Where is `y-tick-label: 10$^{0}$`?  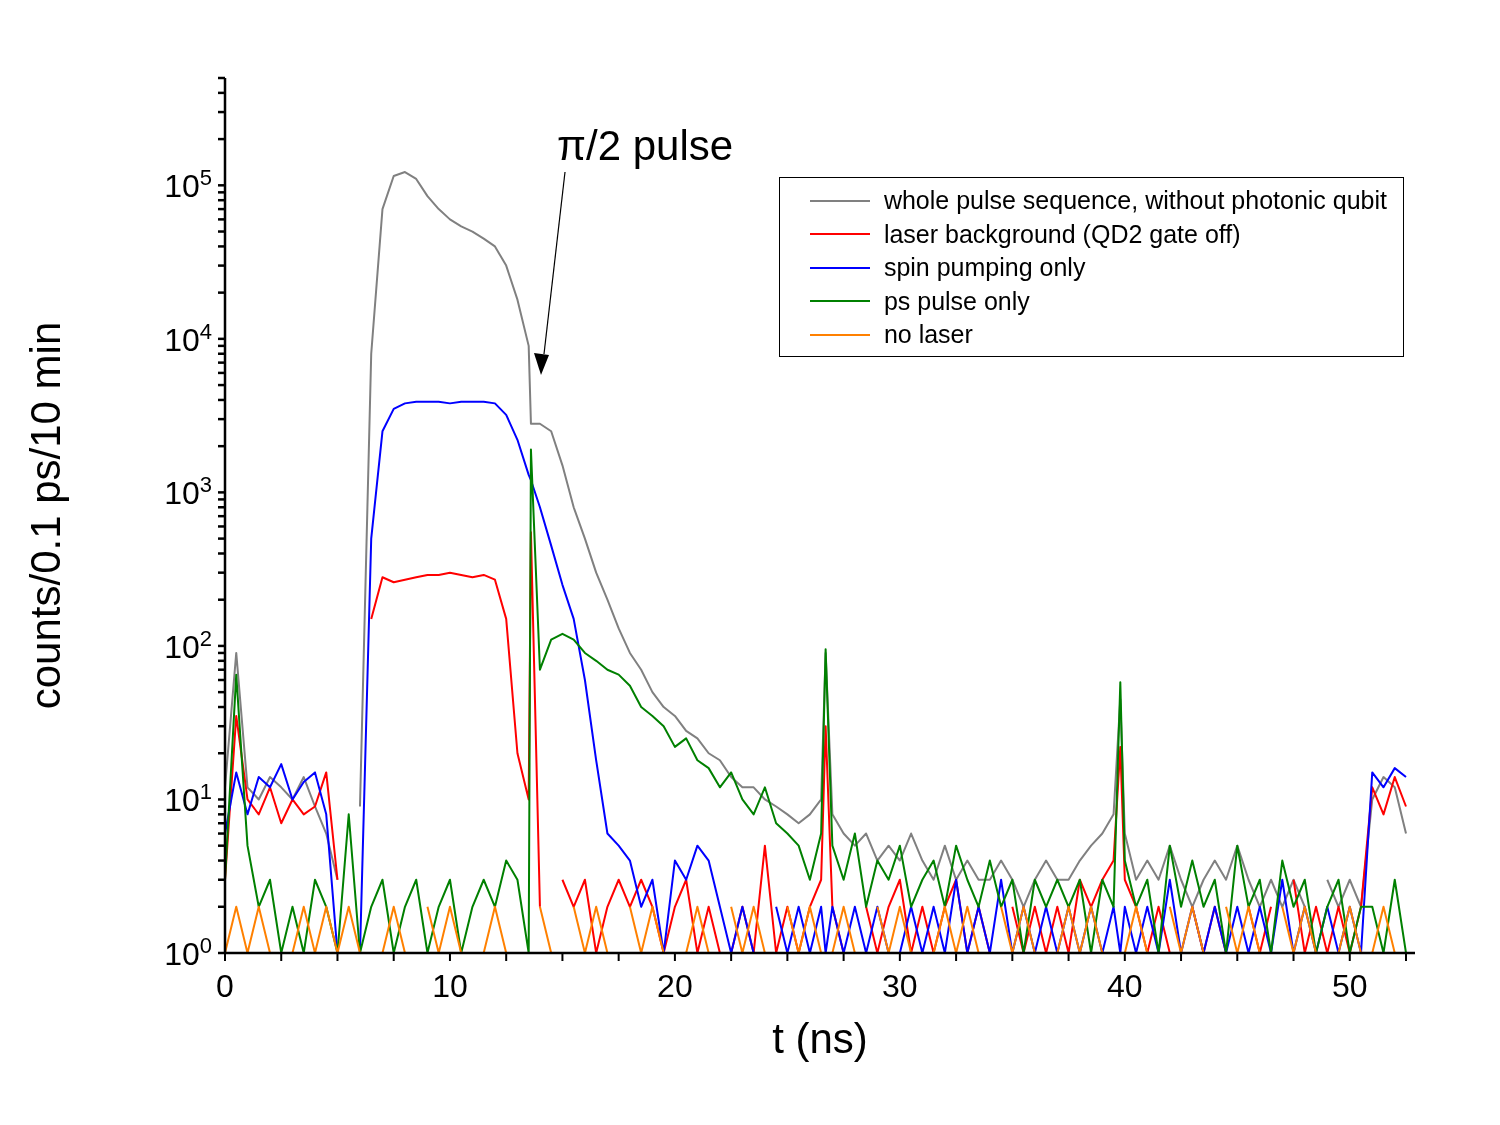 y-tick-label: 10$^{0}$ is located at coordinates (188, 952).